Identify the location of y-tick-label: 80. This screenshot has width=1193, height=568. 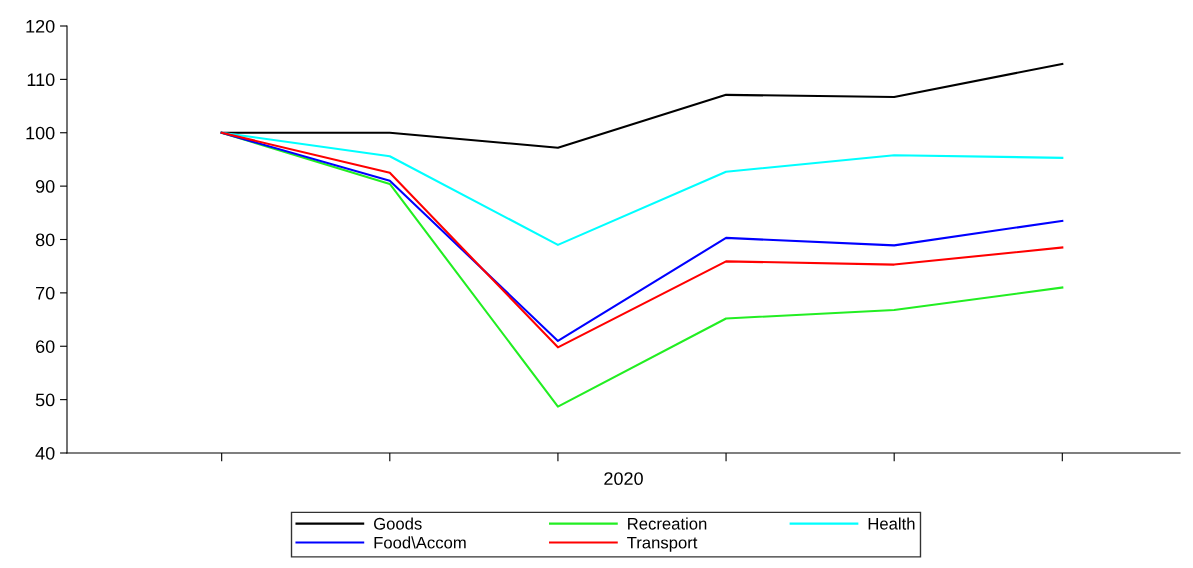
(45, 240).